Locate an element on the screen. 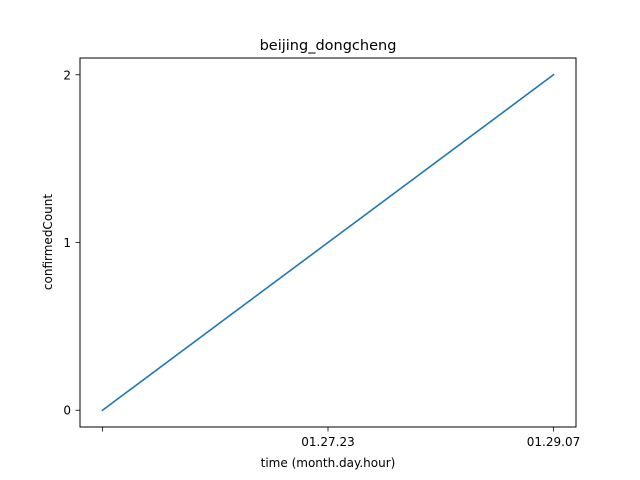  x-tick-label: 01.29.07 is located at coordinates (553, 442).